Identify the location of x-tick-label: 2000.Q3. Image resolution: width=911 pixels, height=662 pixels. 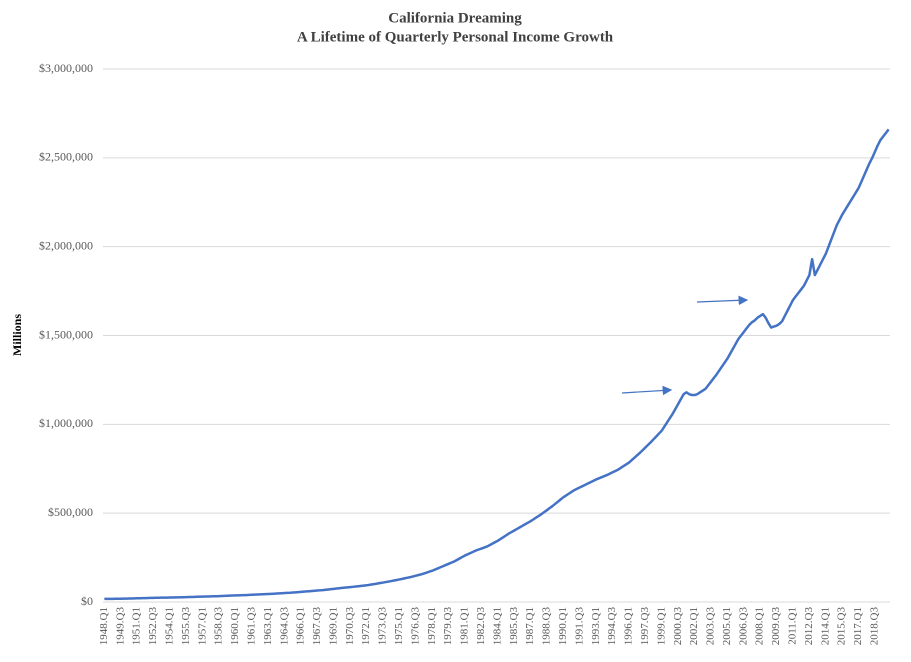
(678, 626).